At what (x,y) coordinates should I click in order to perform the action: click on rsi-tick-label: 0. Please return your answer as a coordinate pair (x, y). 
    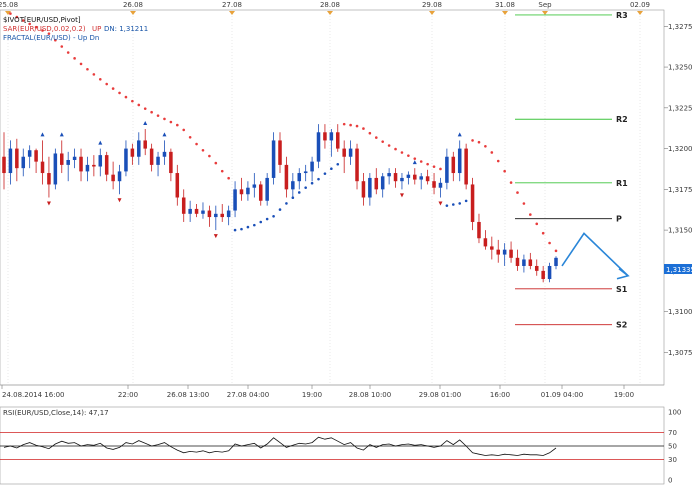
    Looking at the image, I should click on (670, 481).